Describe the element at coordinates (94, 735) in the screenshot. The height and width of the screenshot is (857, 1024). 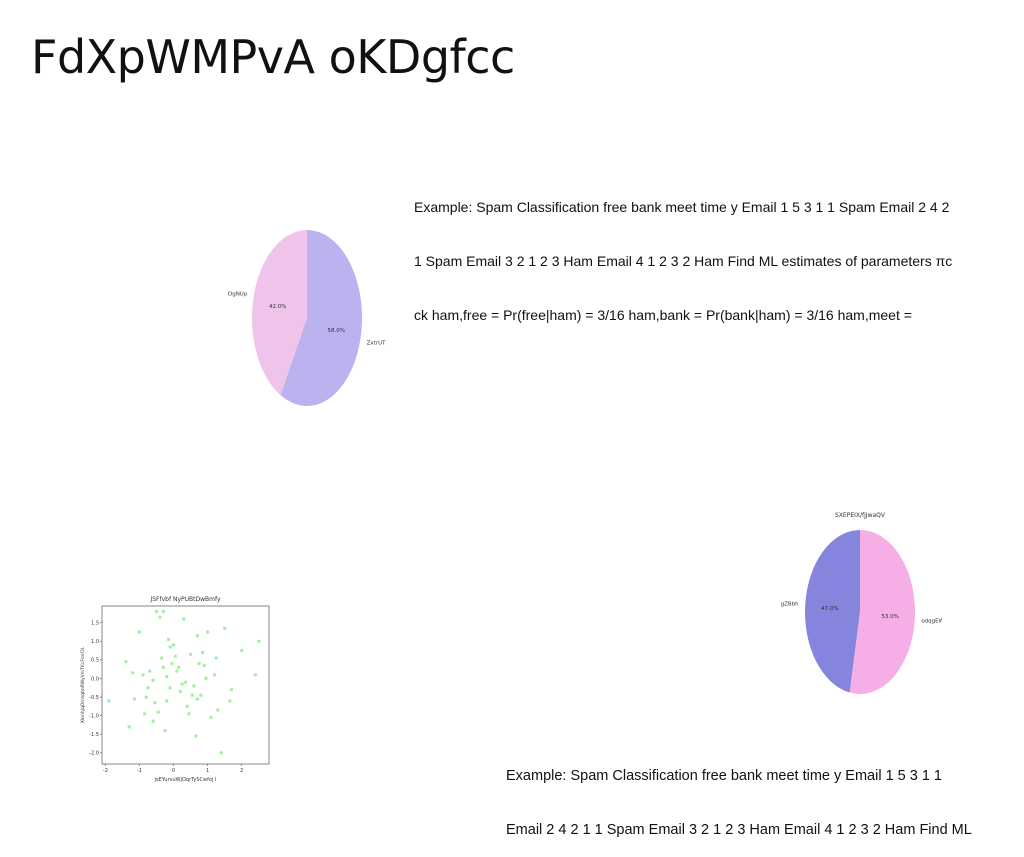
I see `y-tick-label: -1.5` at that location.